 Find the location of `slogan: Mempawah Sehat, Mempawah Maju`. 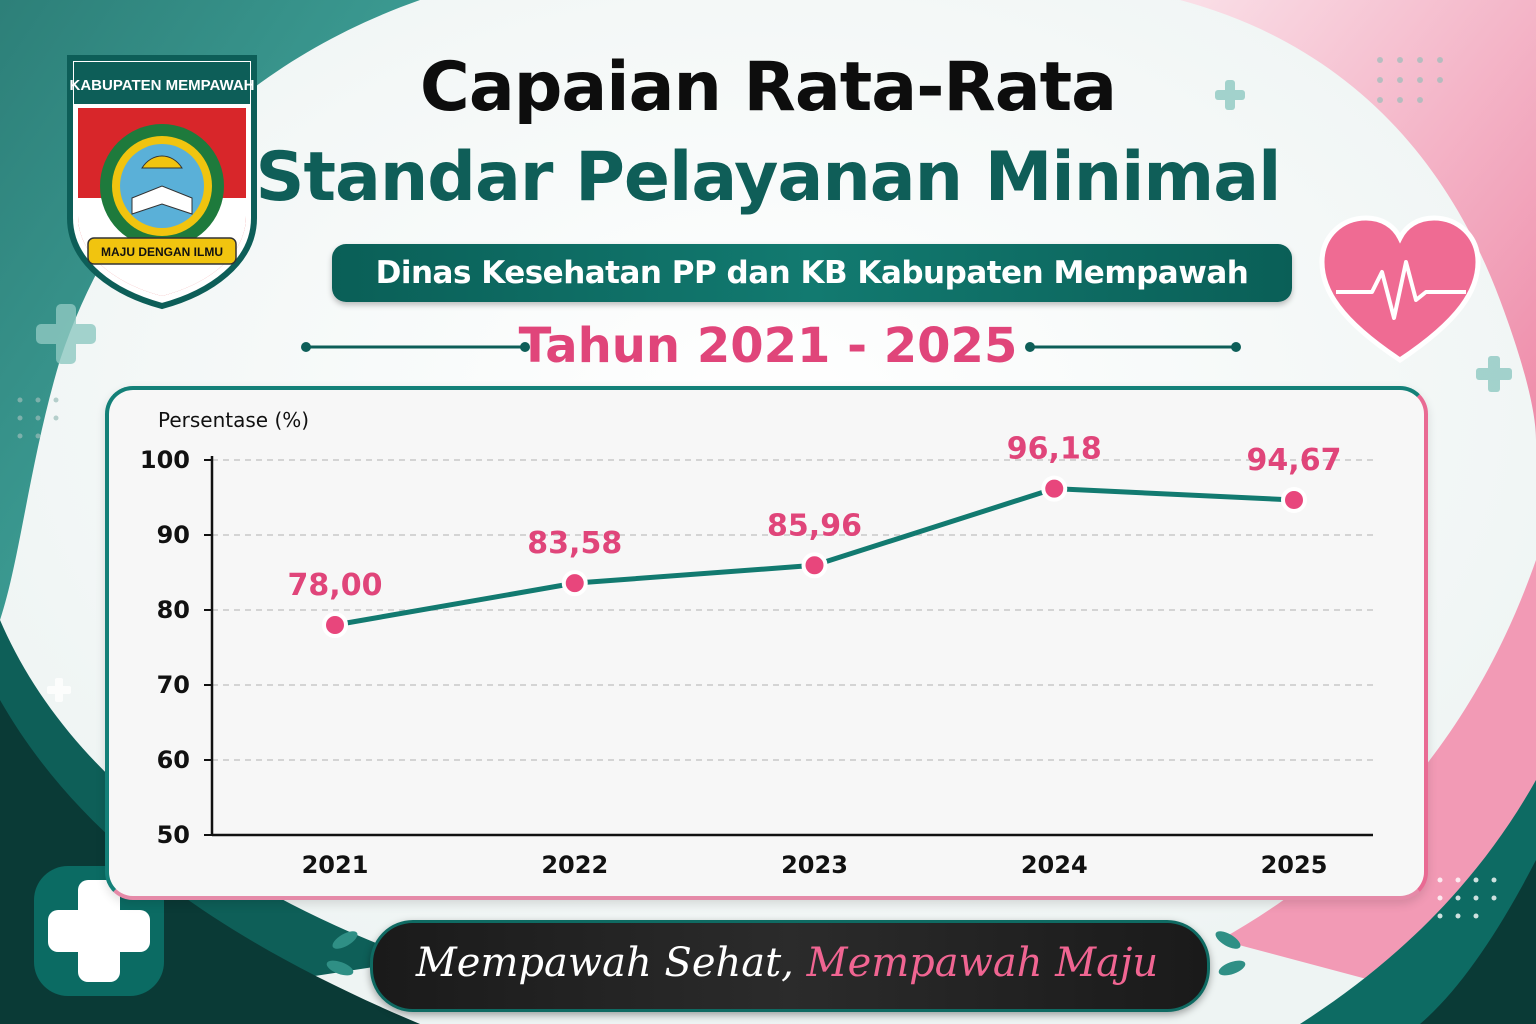

slogan: Mempawah Sehat, Mempawah Maju is located at coordinates (787, 963).